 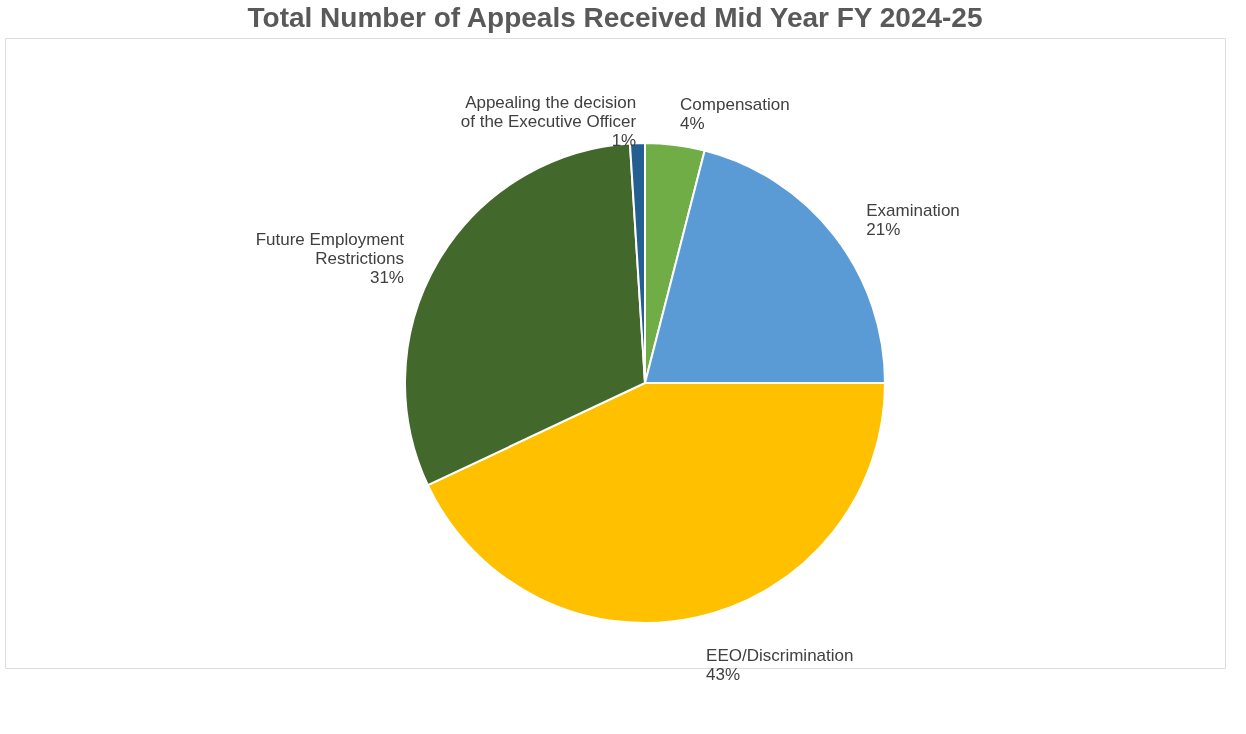 I want to click on slice-label: Examination, so click(x=913, y=211).